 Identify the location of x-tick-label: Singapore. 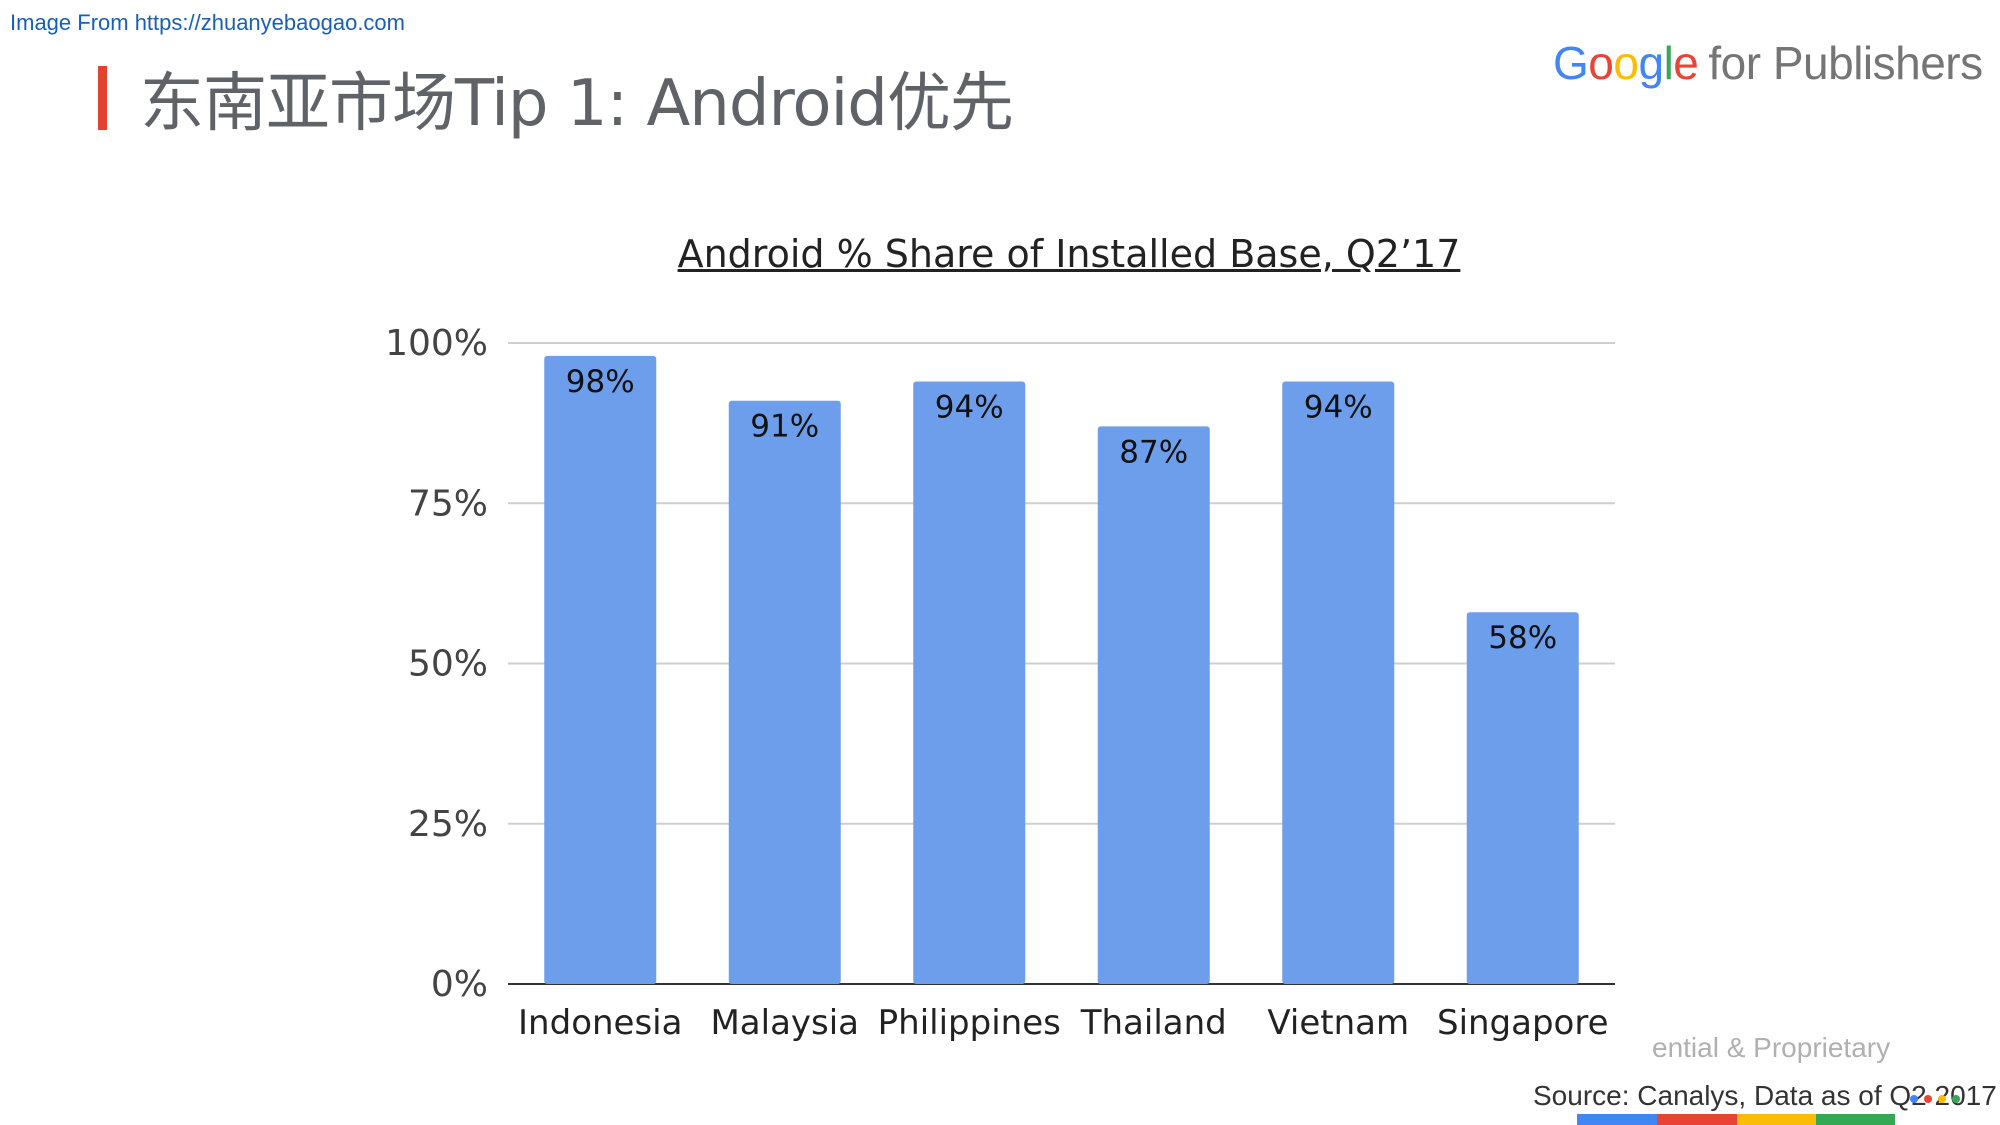
(1523, 1023).